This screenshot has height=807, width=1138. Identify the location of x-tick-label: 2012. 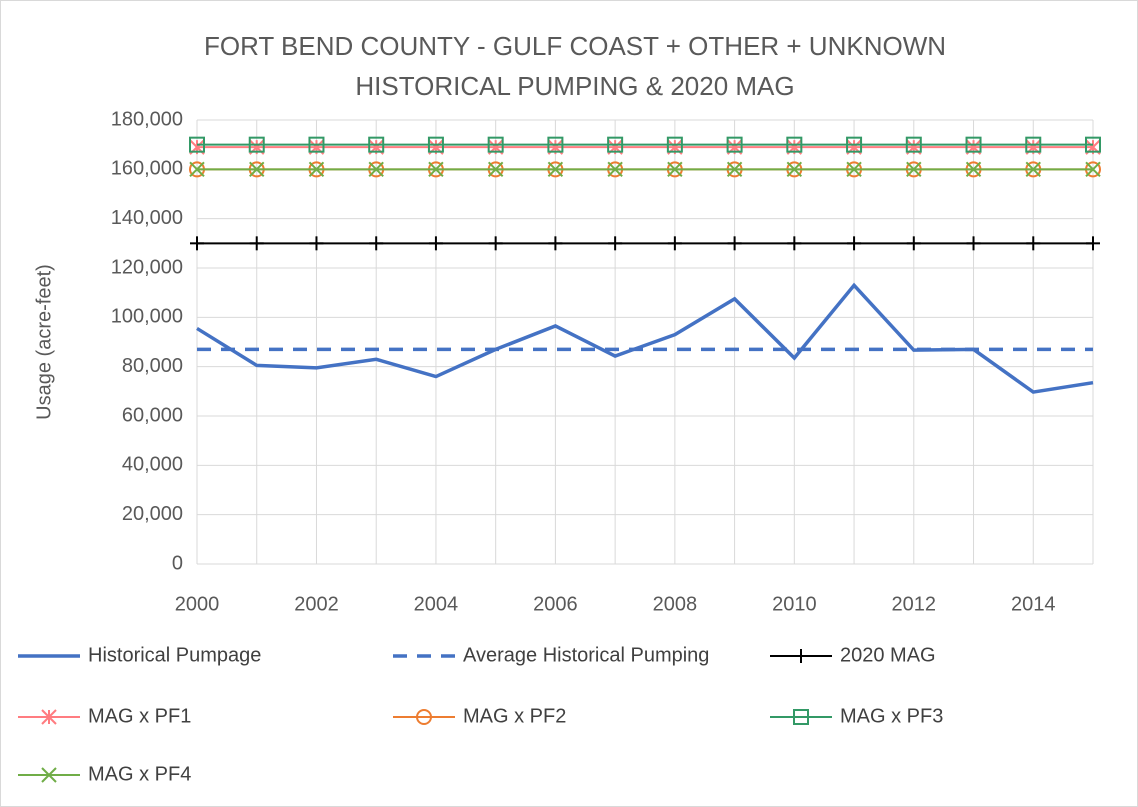
(914, 604).